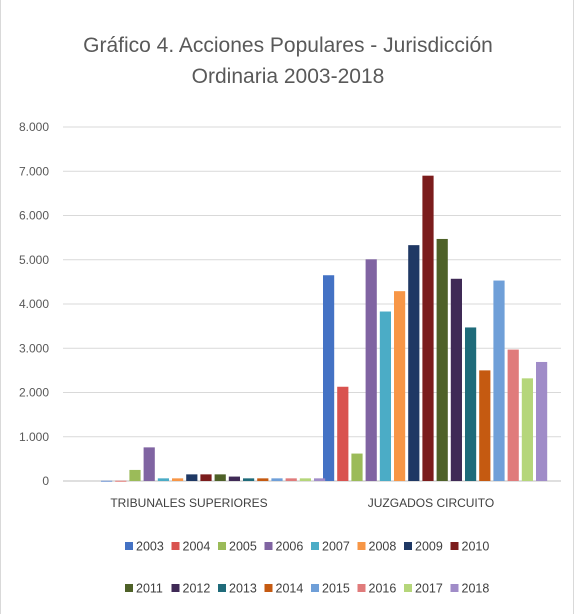 The width and height of the screenshot is (574, 614). What do you see at coordinates (290, 589) in the screenshot?
I see `legend-label: 2014` at bounding box center [290, 589].